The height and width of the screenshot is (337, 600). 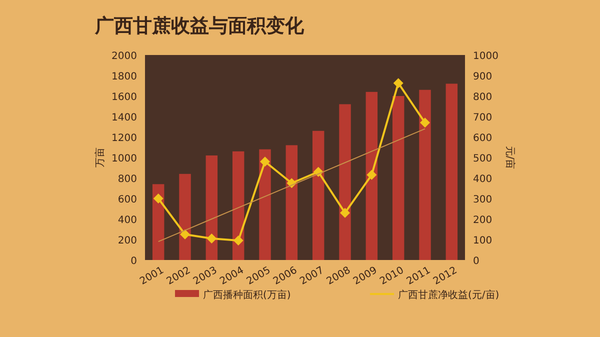 What do you see at coordinates (482, 97) in the screenshot?
I see `y2-tick-label: 800` at bounding box center [482, 97].